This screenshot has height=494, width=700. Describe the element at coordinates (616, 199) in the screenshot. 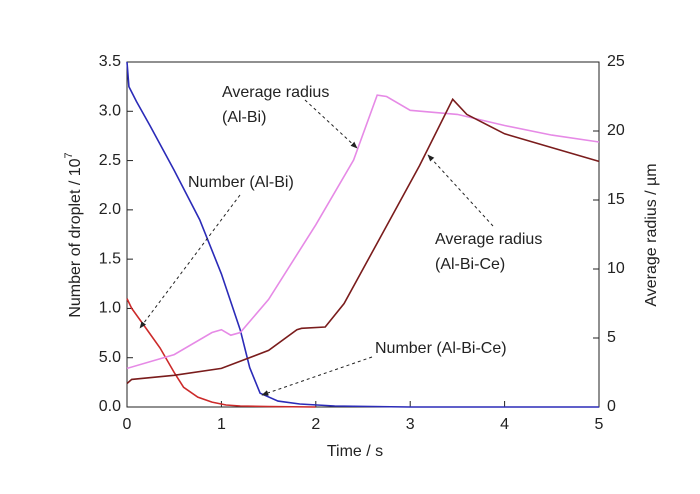

I see `y2-tick-label: 15` at that location.